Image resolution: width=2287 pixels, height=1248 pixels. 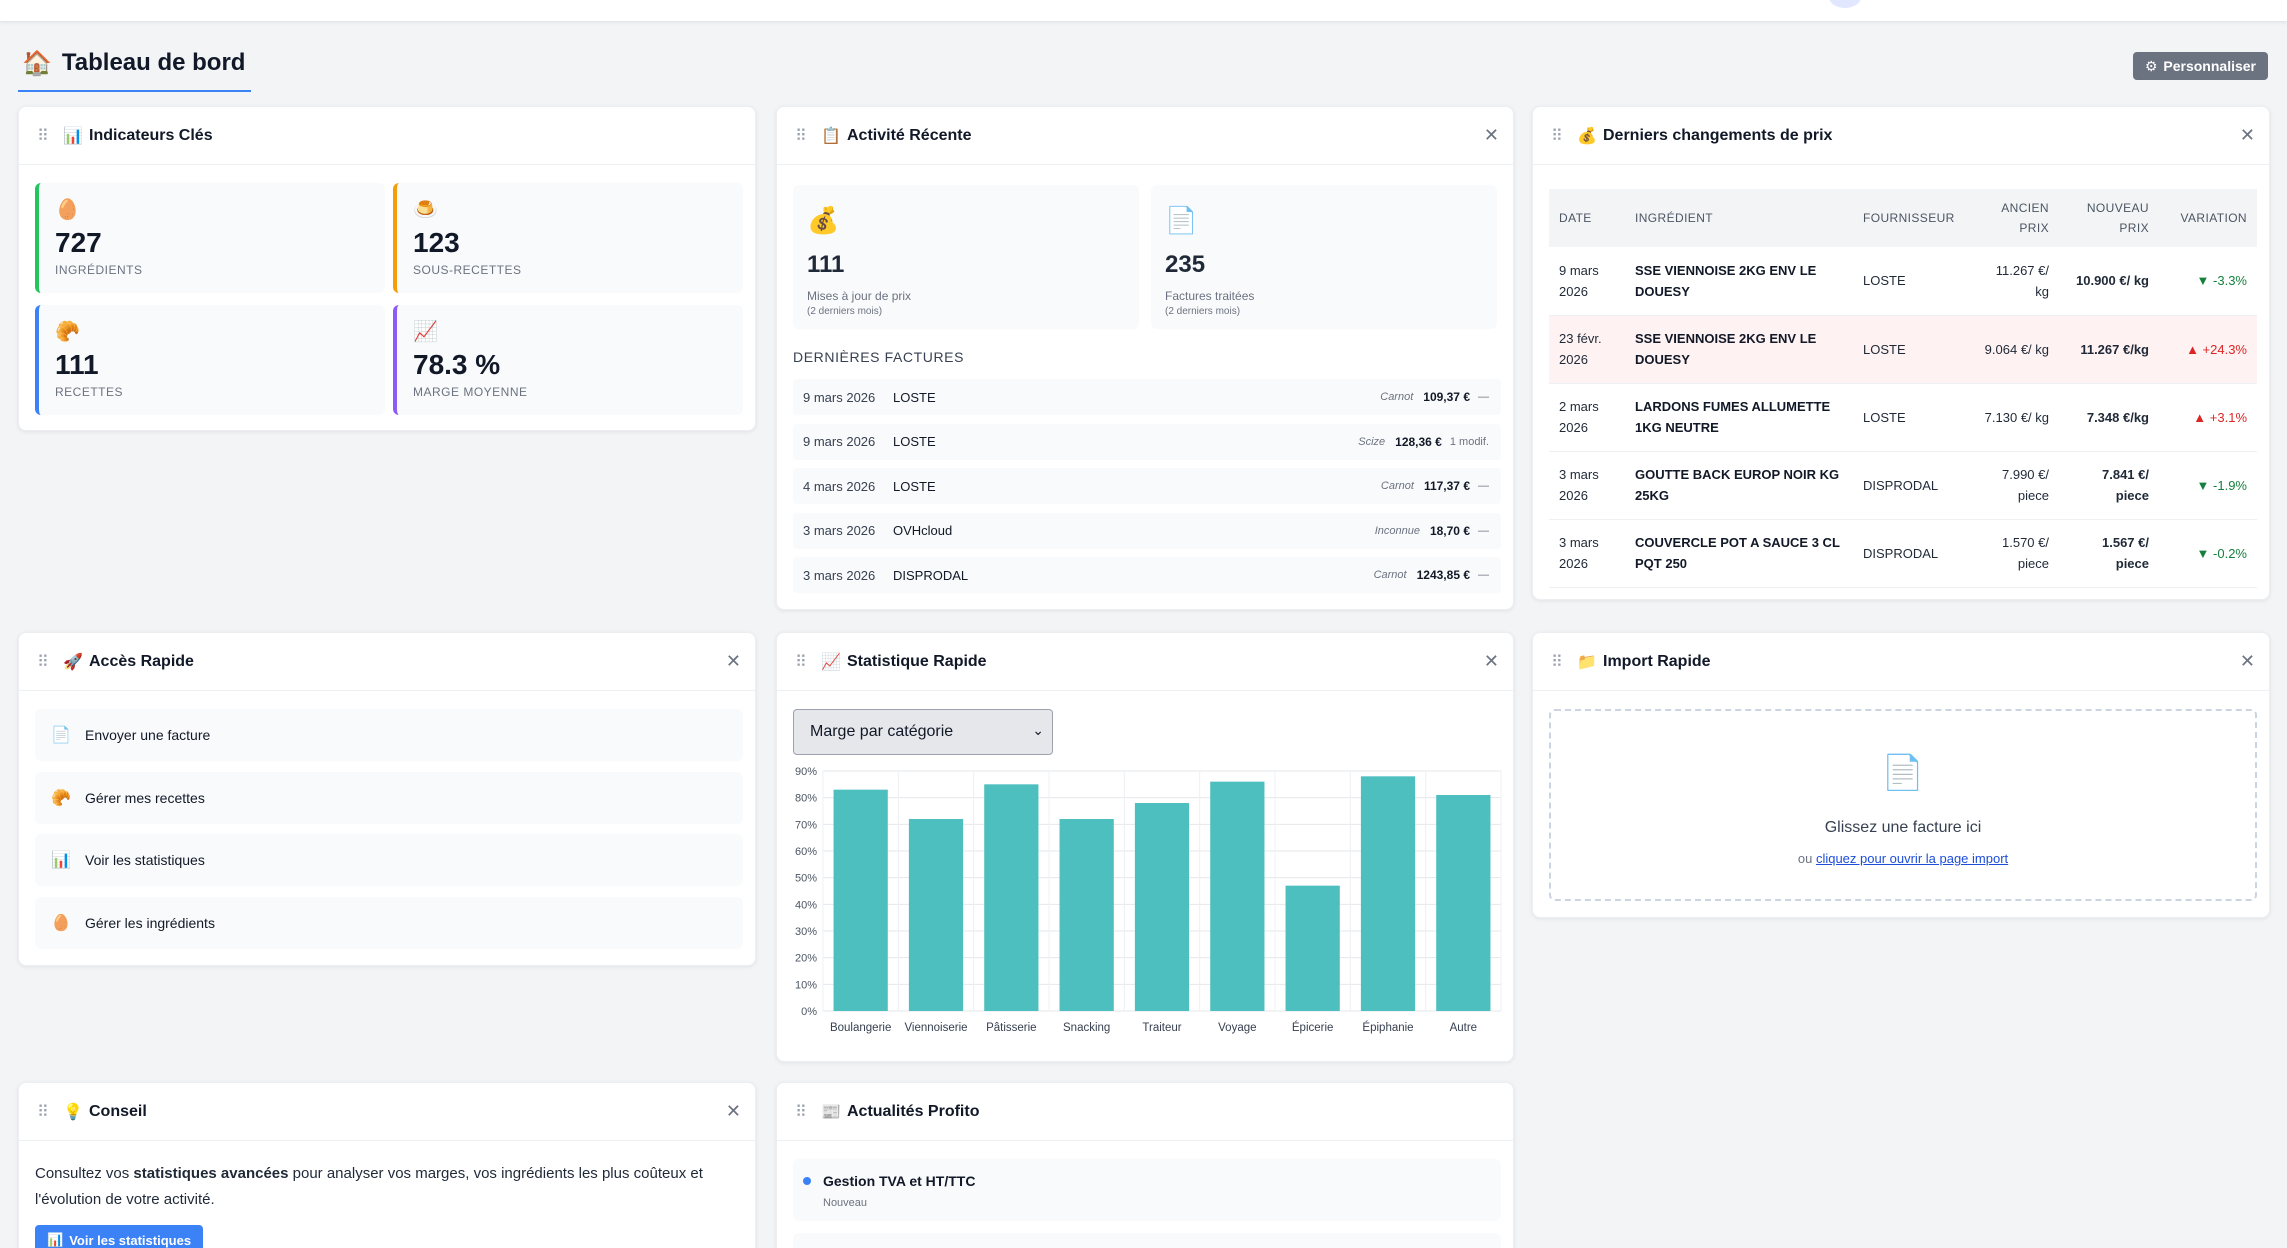 What do you see at coordinates (1912, 858) in the screenshot?
I see `open-import-link: cliquez pour ouvrir la page import` at bounding box center [1912, 858].